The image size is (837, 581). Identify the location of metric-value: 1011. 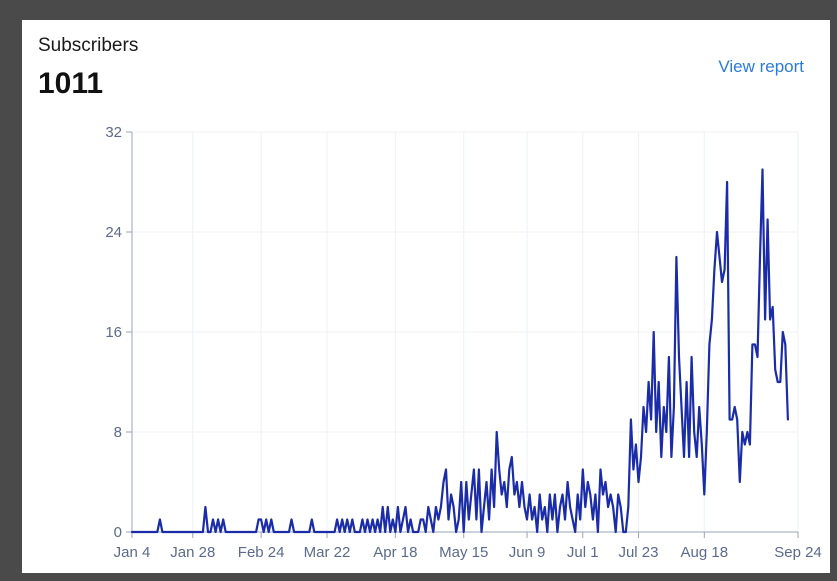
(71, 83).